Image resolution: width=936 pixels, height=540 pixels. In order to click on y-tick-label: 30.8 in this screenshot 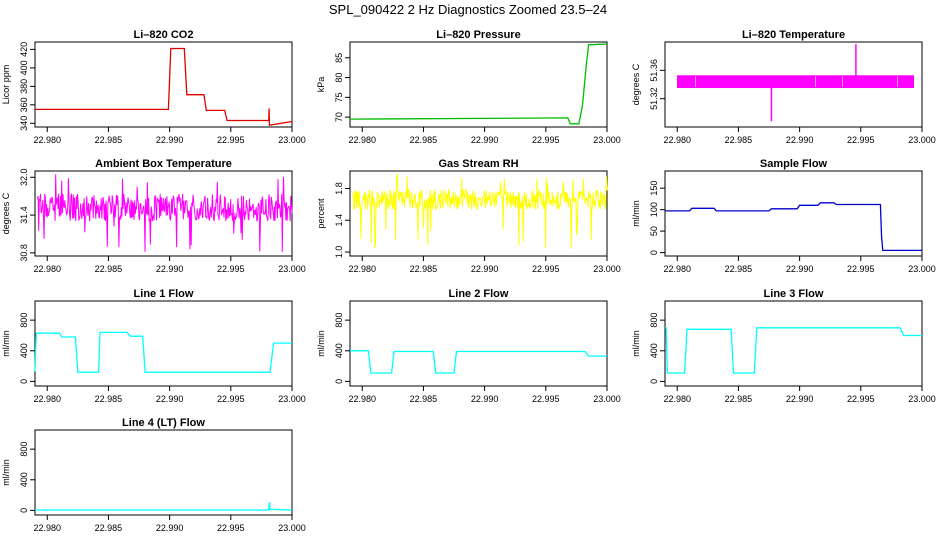, I will do `click(24, 253)`.